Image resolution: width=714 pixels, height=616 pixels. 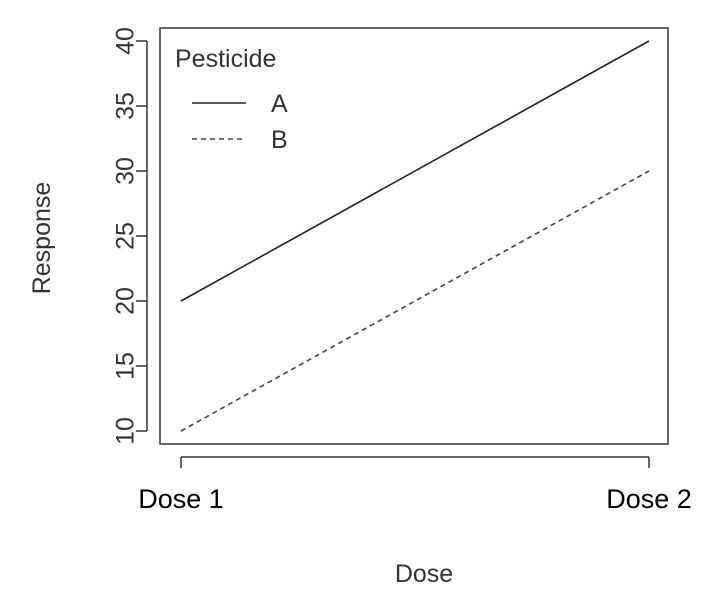 What do you see at coordinates (415, 485) in the screenshot?
I see `x-axis: Dose 1 Dose 2` at bounding box center [415, 485].